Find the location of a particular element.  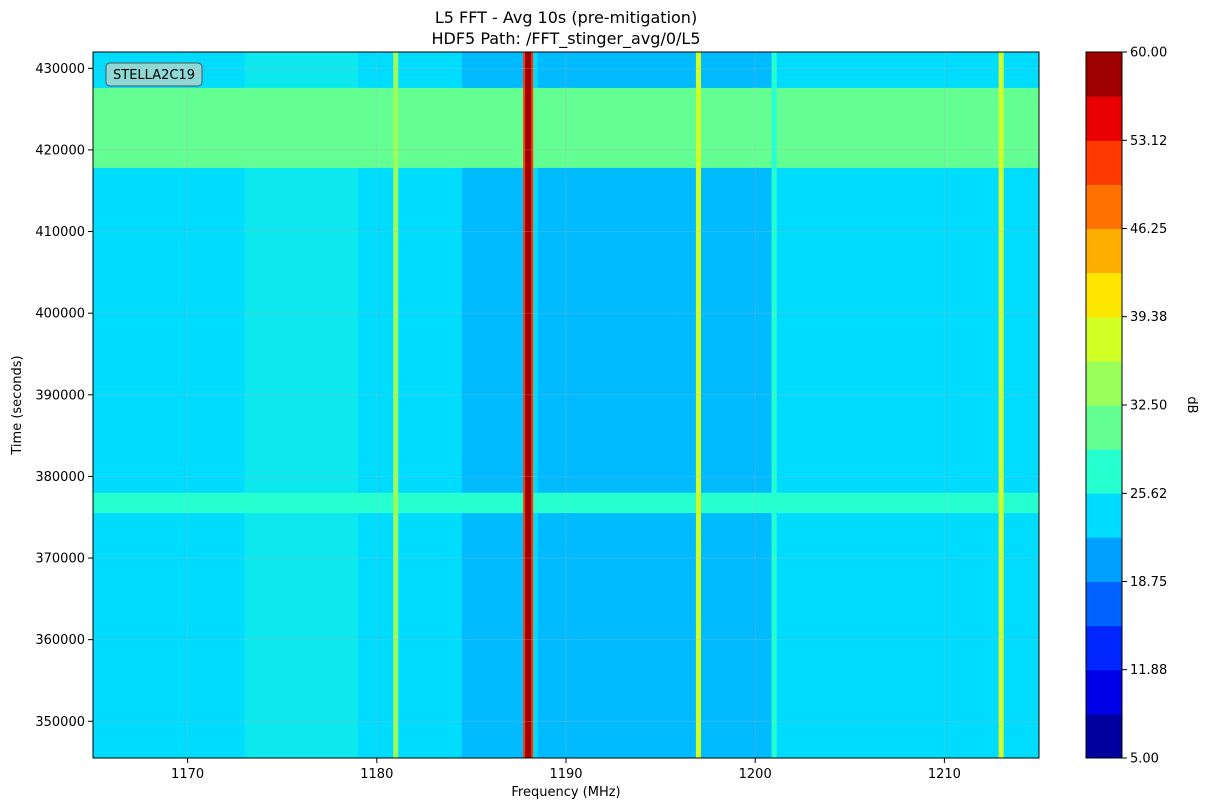

colorbar-tick-label: 32.50 is located at coordinates (1148, 406).